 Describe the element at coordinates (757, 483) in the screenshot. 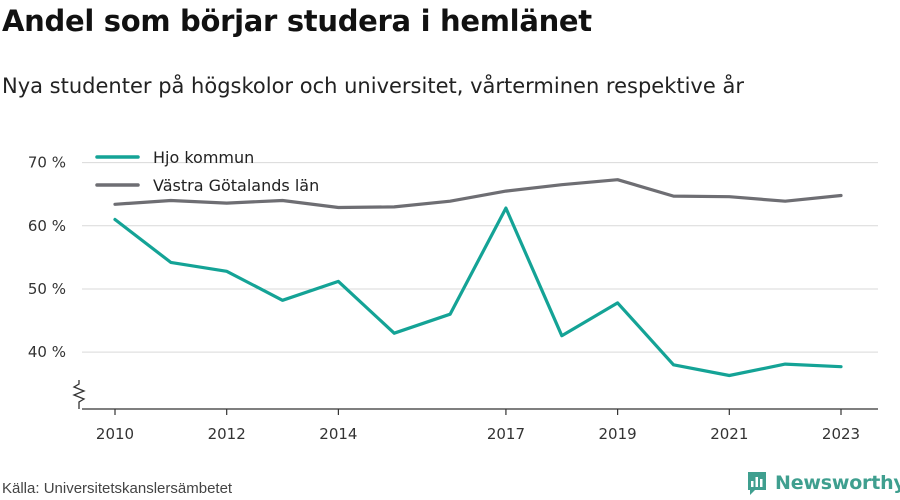

I see `bar-chart-logo-icon` at that location.